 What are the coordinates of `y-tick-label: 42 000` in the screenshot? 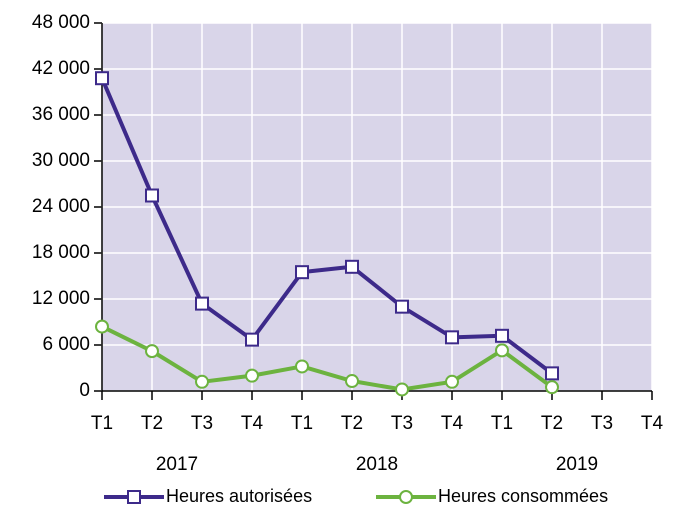 It's located at (61, 68).